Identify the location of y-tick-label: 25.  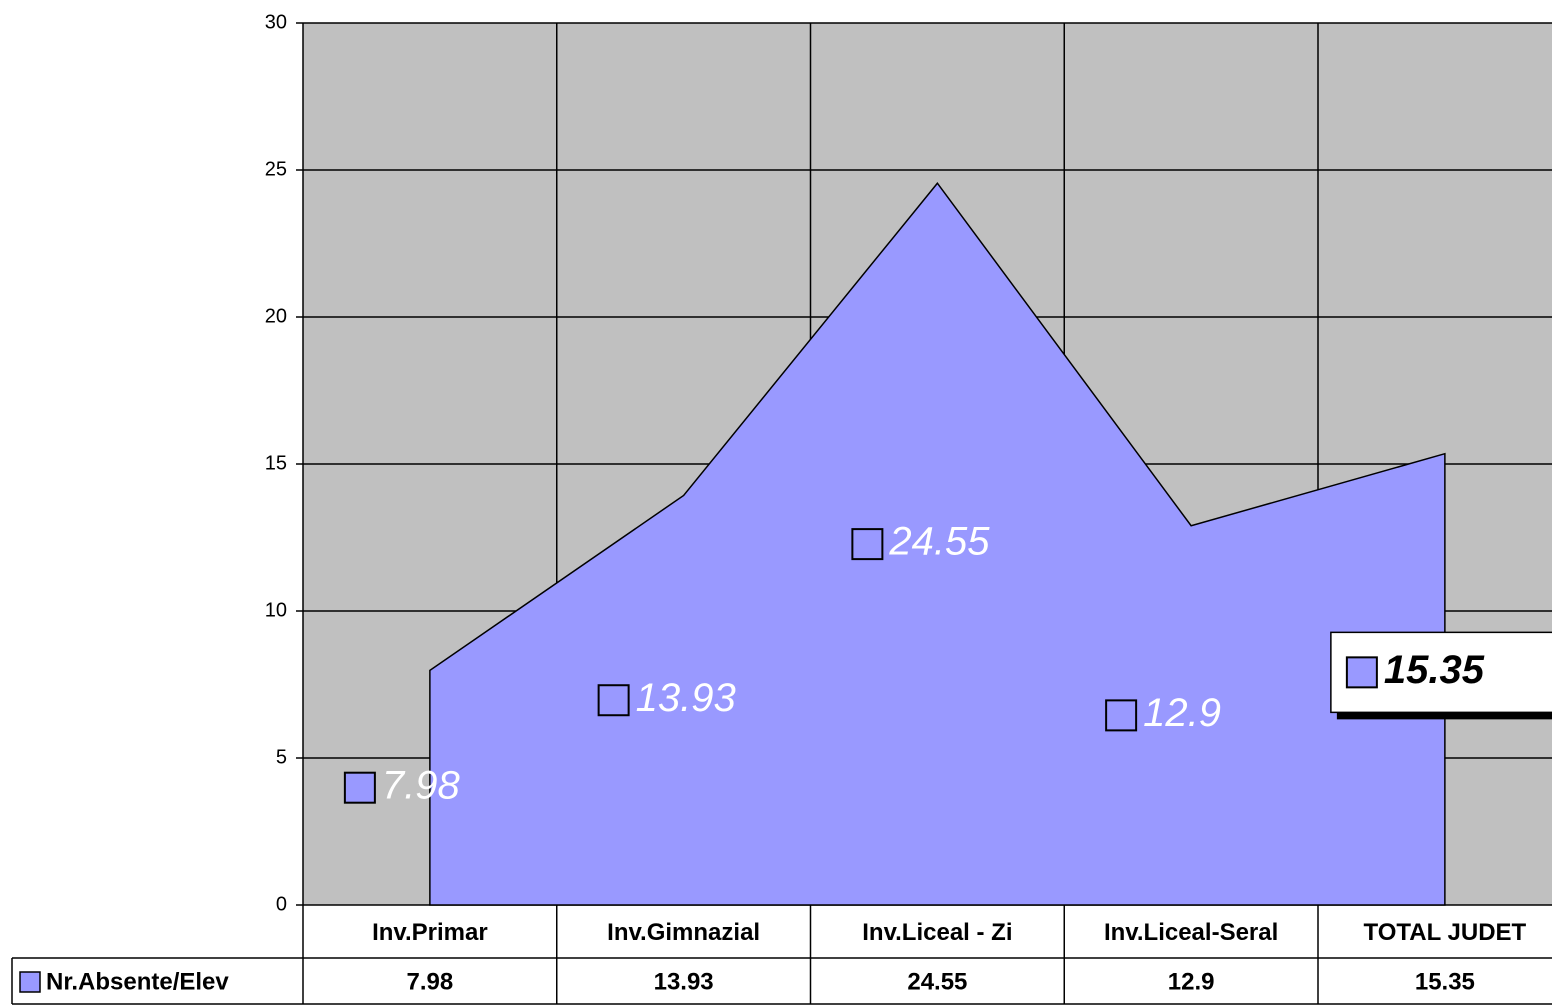
(276, 169).